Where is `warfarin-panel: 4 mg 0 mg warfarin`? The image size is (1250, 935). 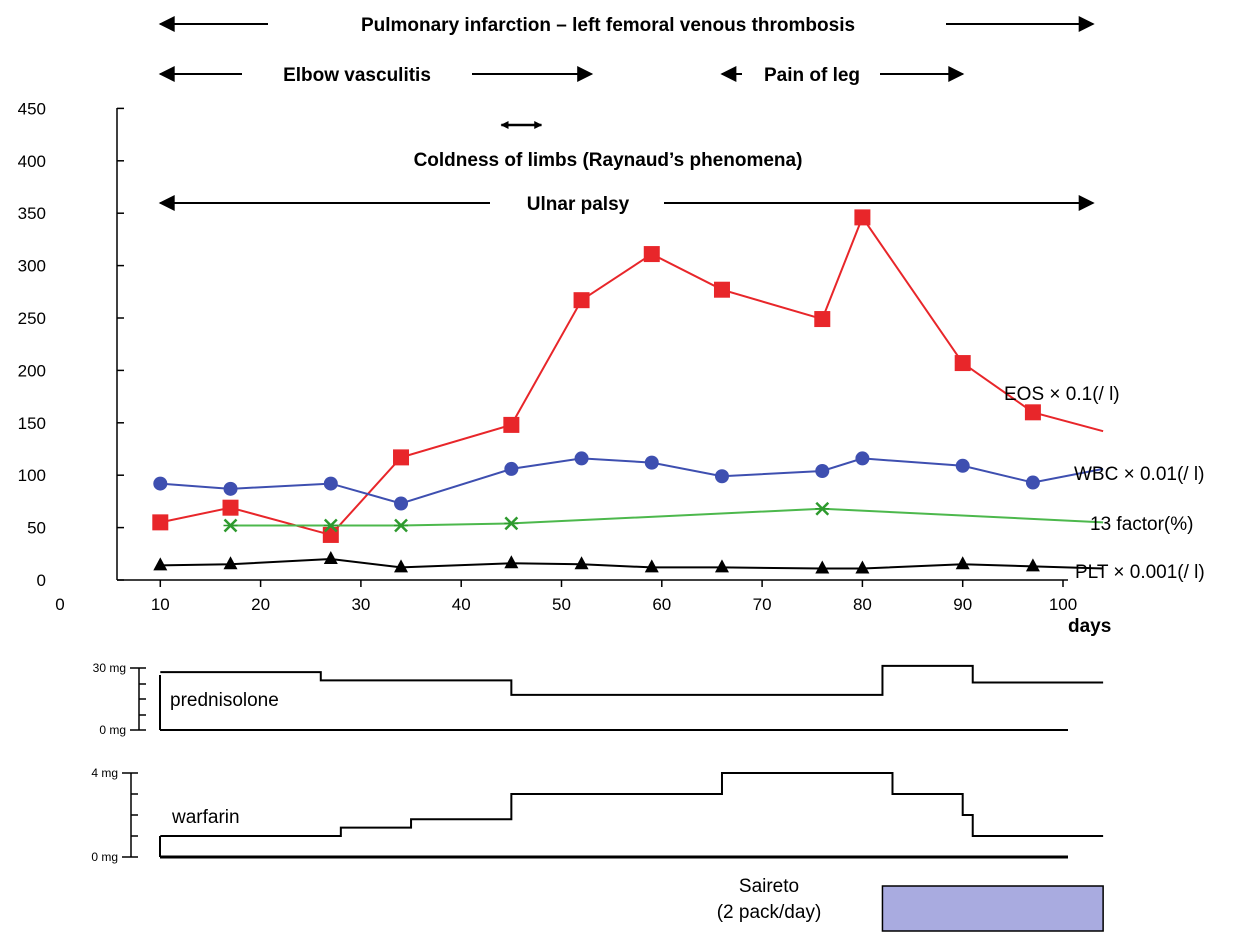
warfarin-panel: 4 mg 0 mg warfarin is located at coordinates (597, 815).